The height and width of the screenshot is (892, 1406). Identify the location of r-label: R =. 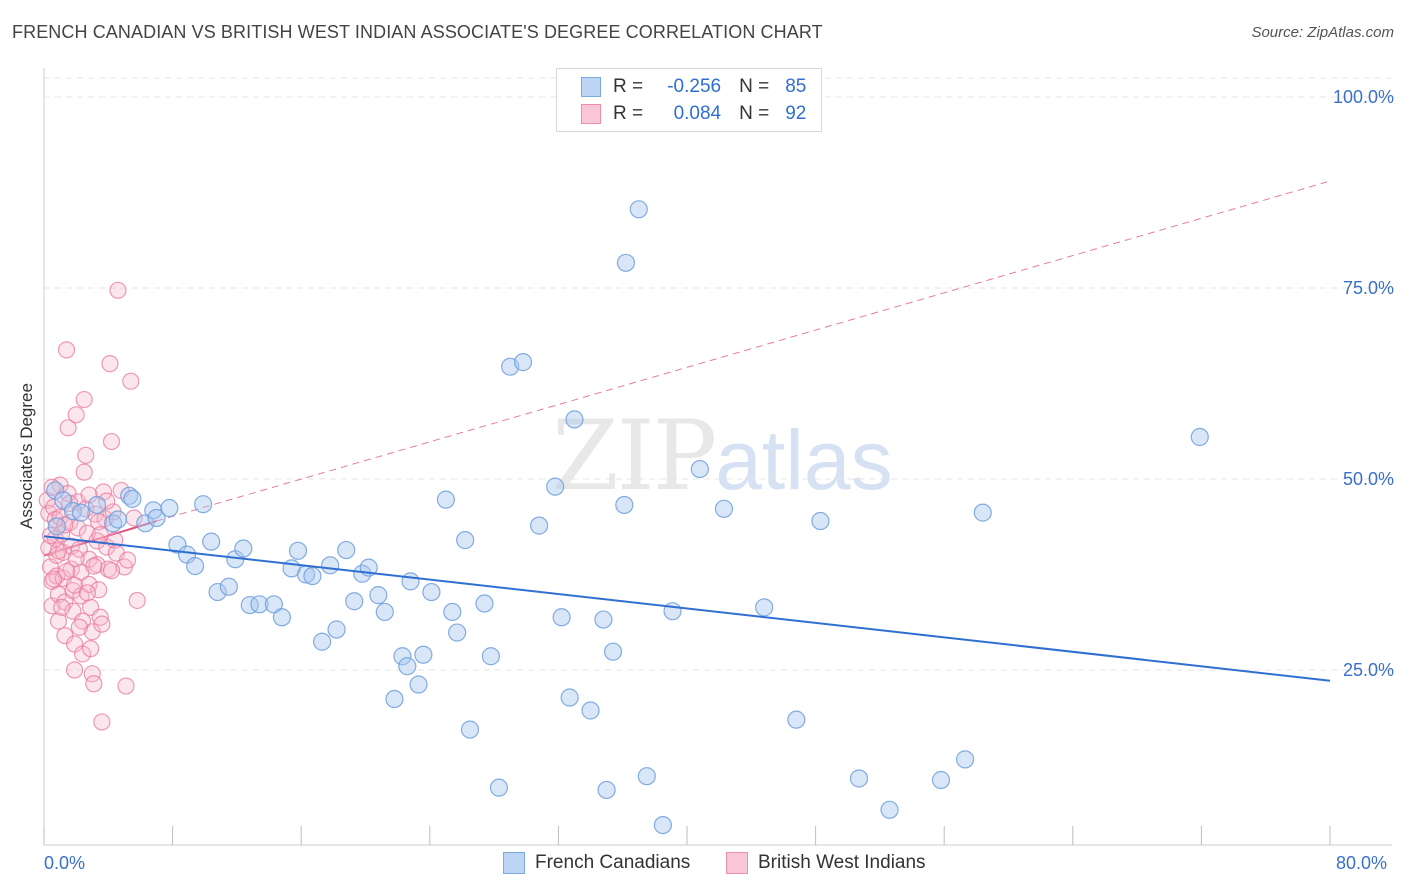
(628, 113).